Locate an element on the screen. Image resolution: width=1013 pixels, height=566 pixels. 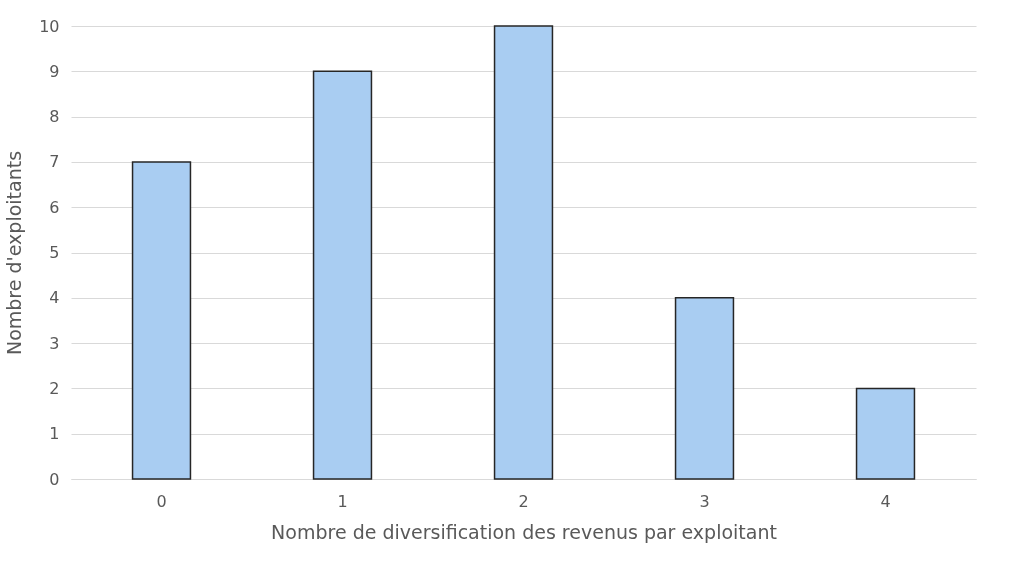
x-tick-label: 0 is located at coordinates (161, 501).